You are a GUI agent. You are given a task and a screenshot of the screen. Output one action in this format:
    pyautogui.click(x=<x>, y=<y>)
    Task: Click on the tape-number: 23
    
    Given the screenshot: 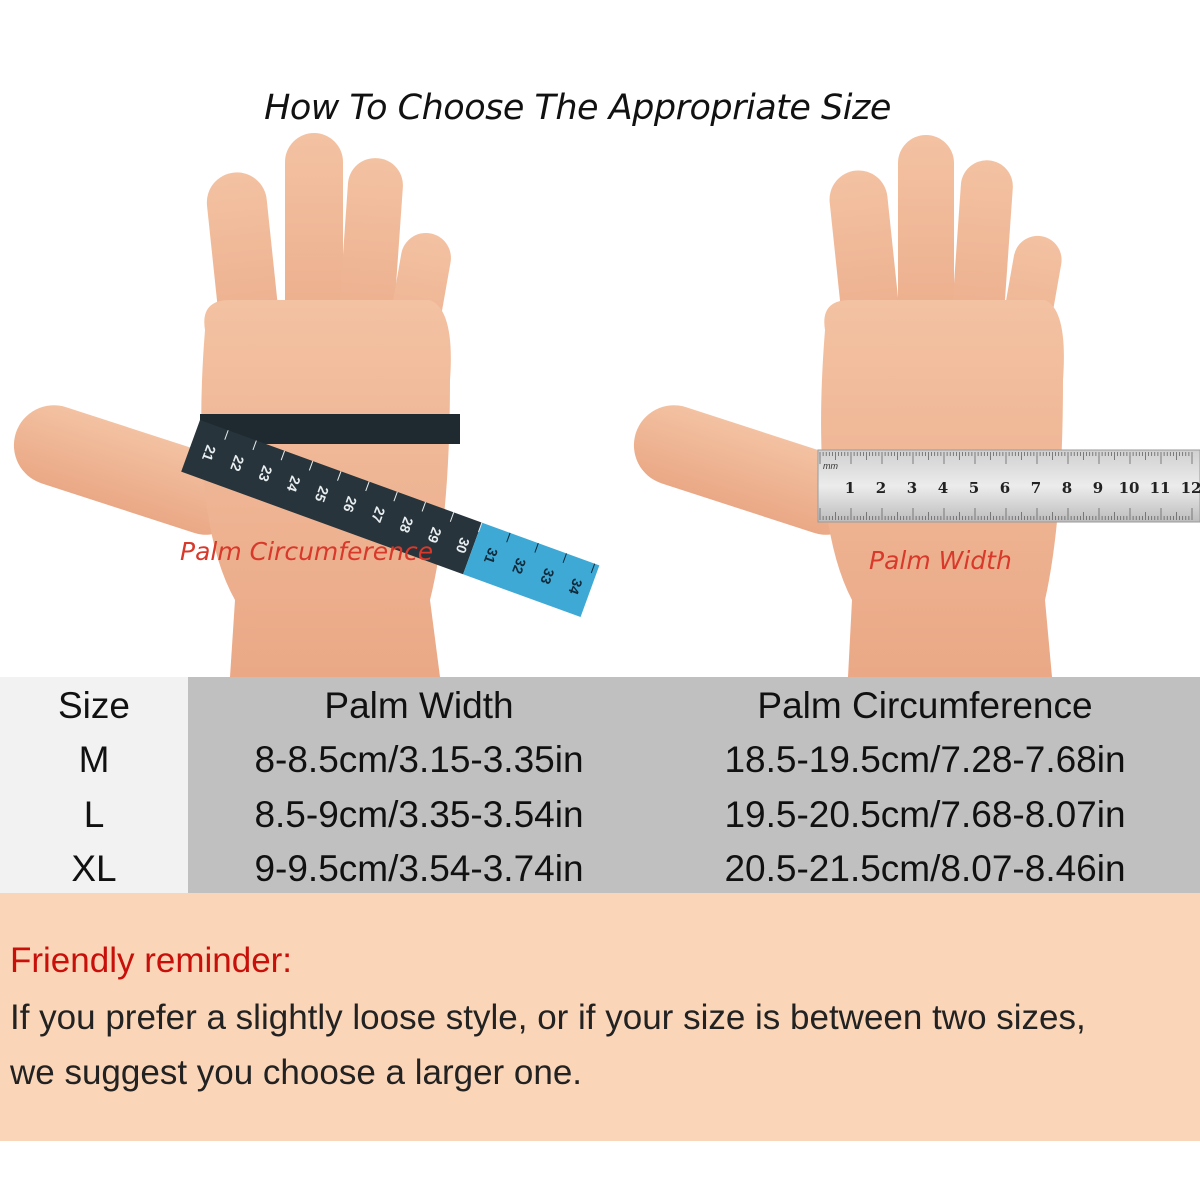 What is the action you would take?
    pyautogui.click(x=265, y=474)
    